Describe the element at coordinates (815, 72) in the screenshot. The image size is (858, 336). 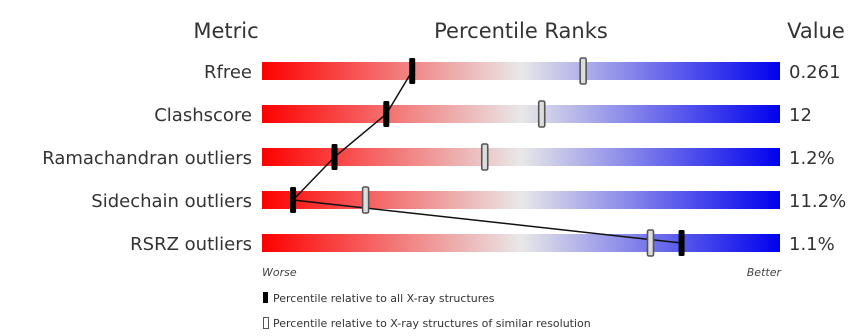
I see `metric-value: 0.261` at that location.